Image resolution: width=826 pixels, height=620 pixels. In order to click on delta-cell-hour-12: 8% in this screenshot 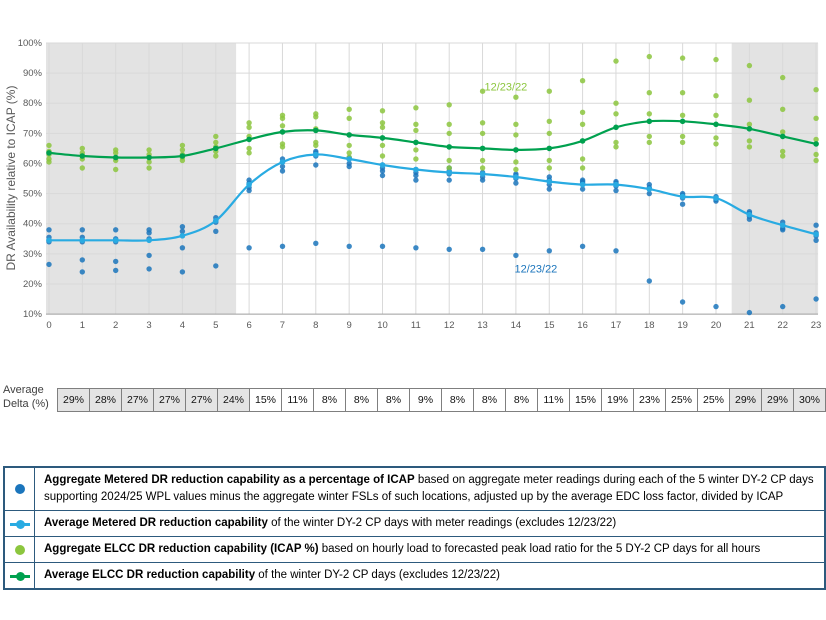, I will do `click(457, 400)`.